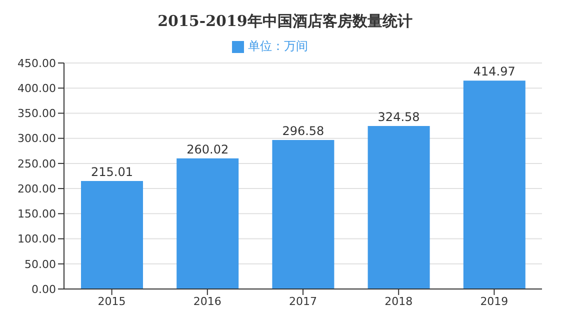 The height and width of the screenshot is (323, 570). What do you see at coordinates (207, 149) in the screenshot?
I see `data-label: 260.02` at bounding box center [207, 149].